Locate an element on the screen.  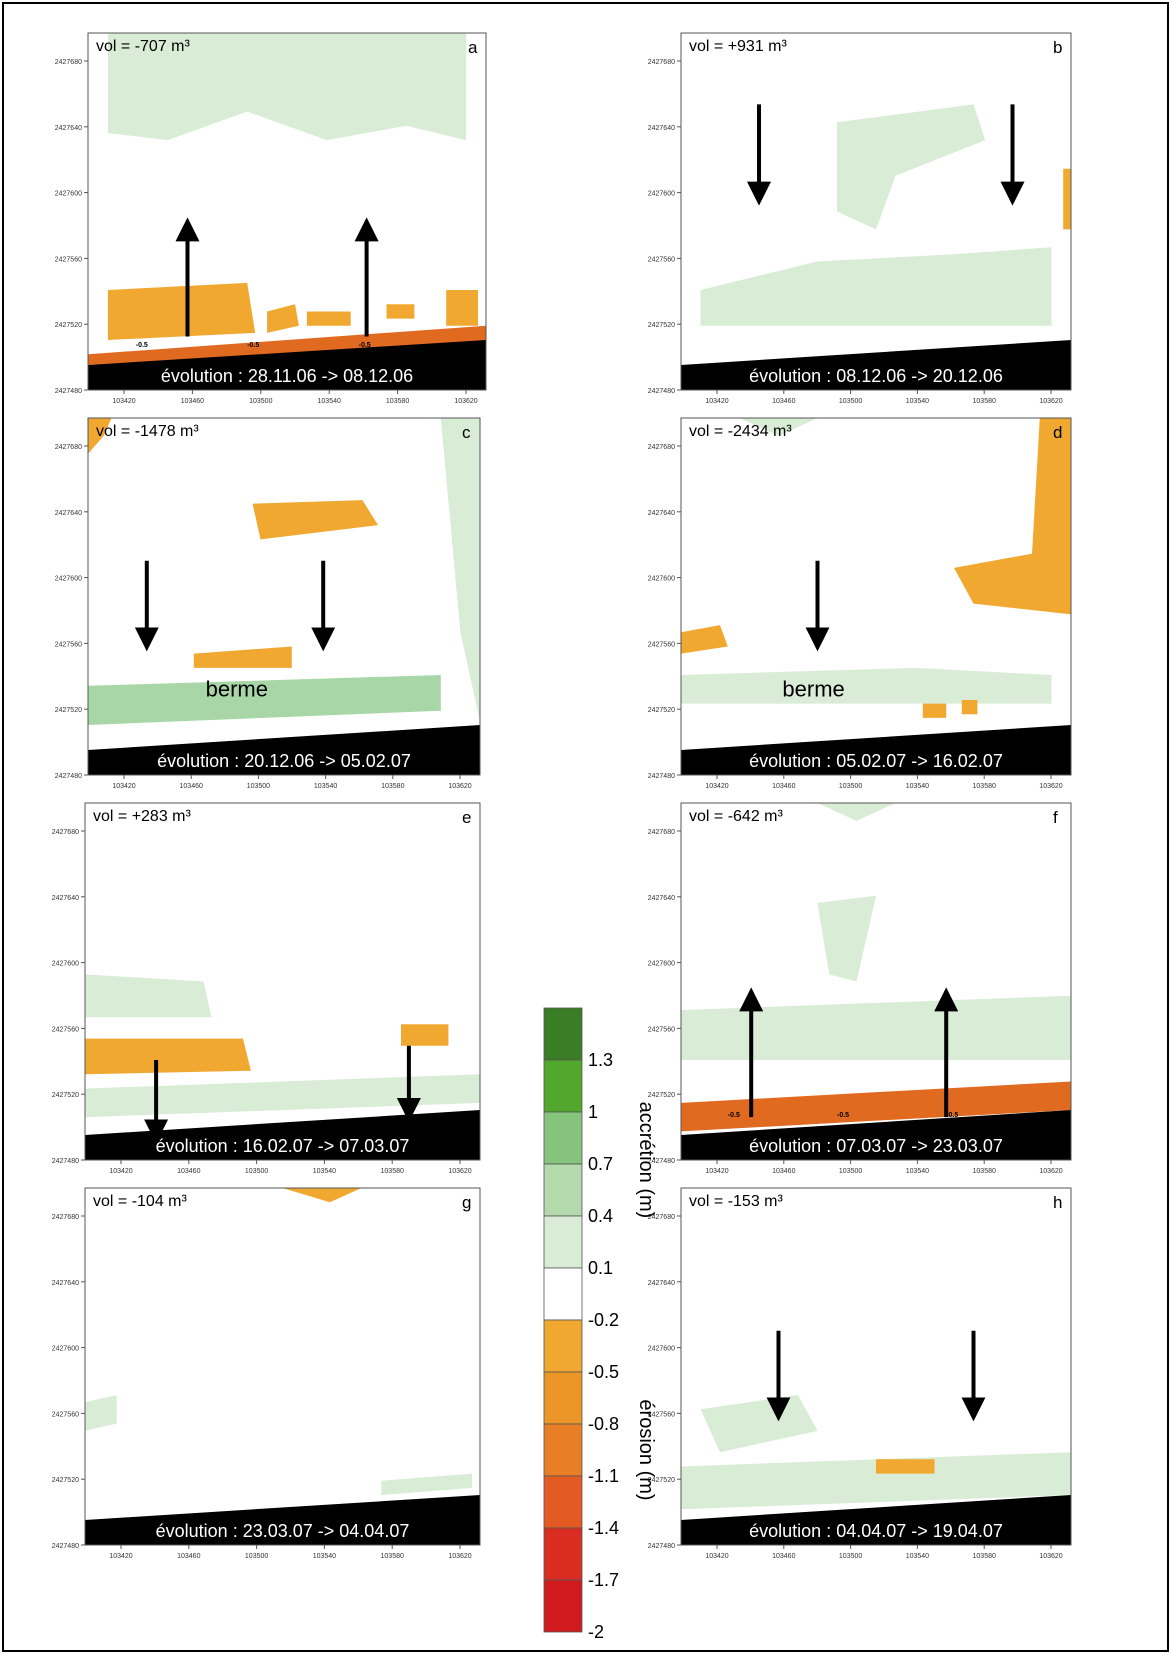
colorbar-tick-label: -0.8 is located at coordinates (603, 1424).